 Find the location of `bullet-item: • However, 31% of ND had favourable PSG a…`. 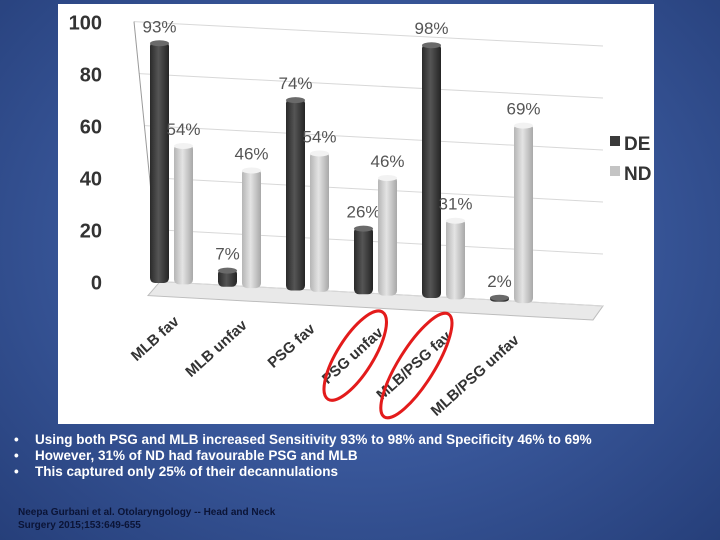

bullet-item: • However, 31% of ND had favourable PSG a… is located at coordinates (359, 456).